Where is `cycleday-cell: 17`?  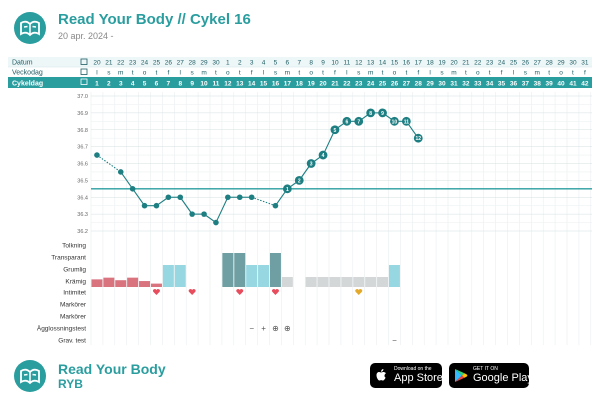 cycleday-cell: 17 is located at coordinates (288, 84).